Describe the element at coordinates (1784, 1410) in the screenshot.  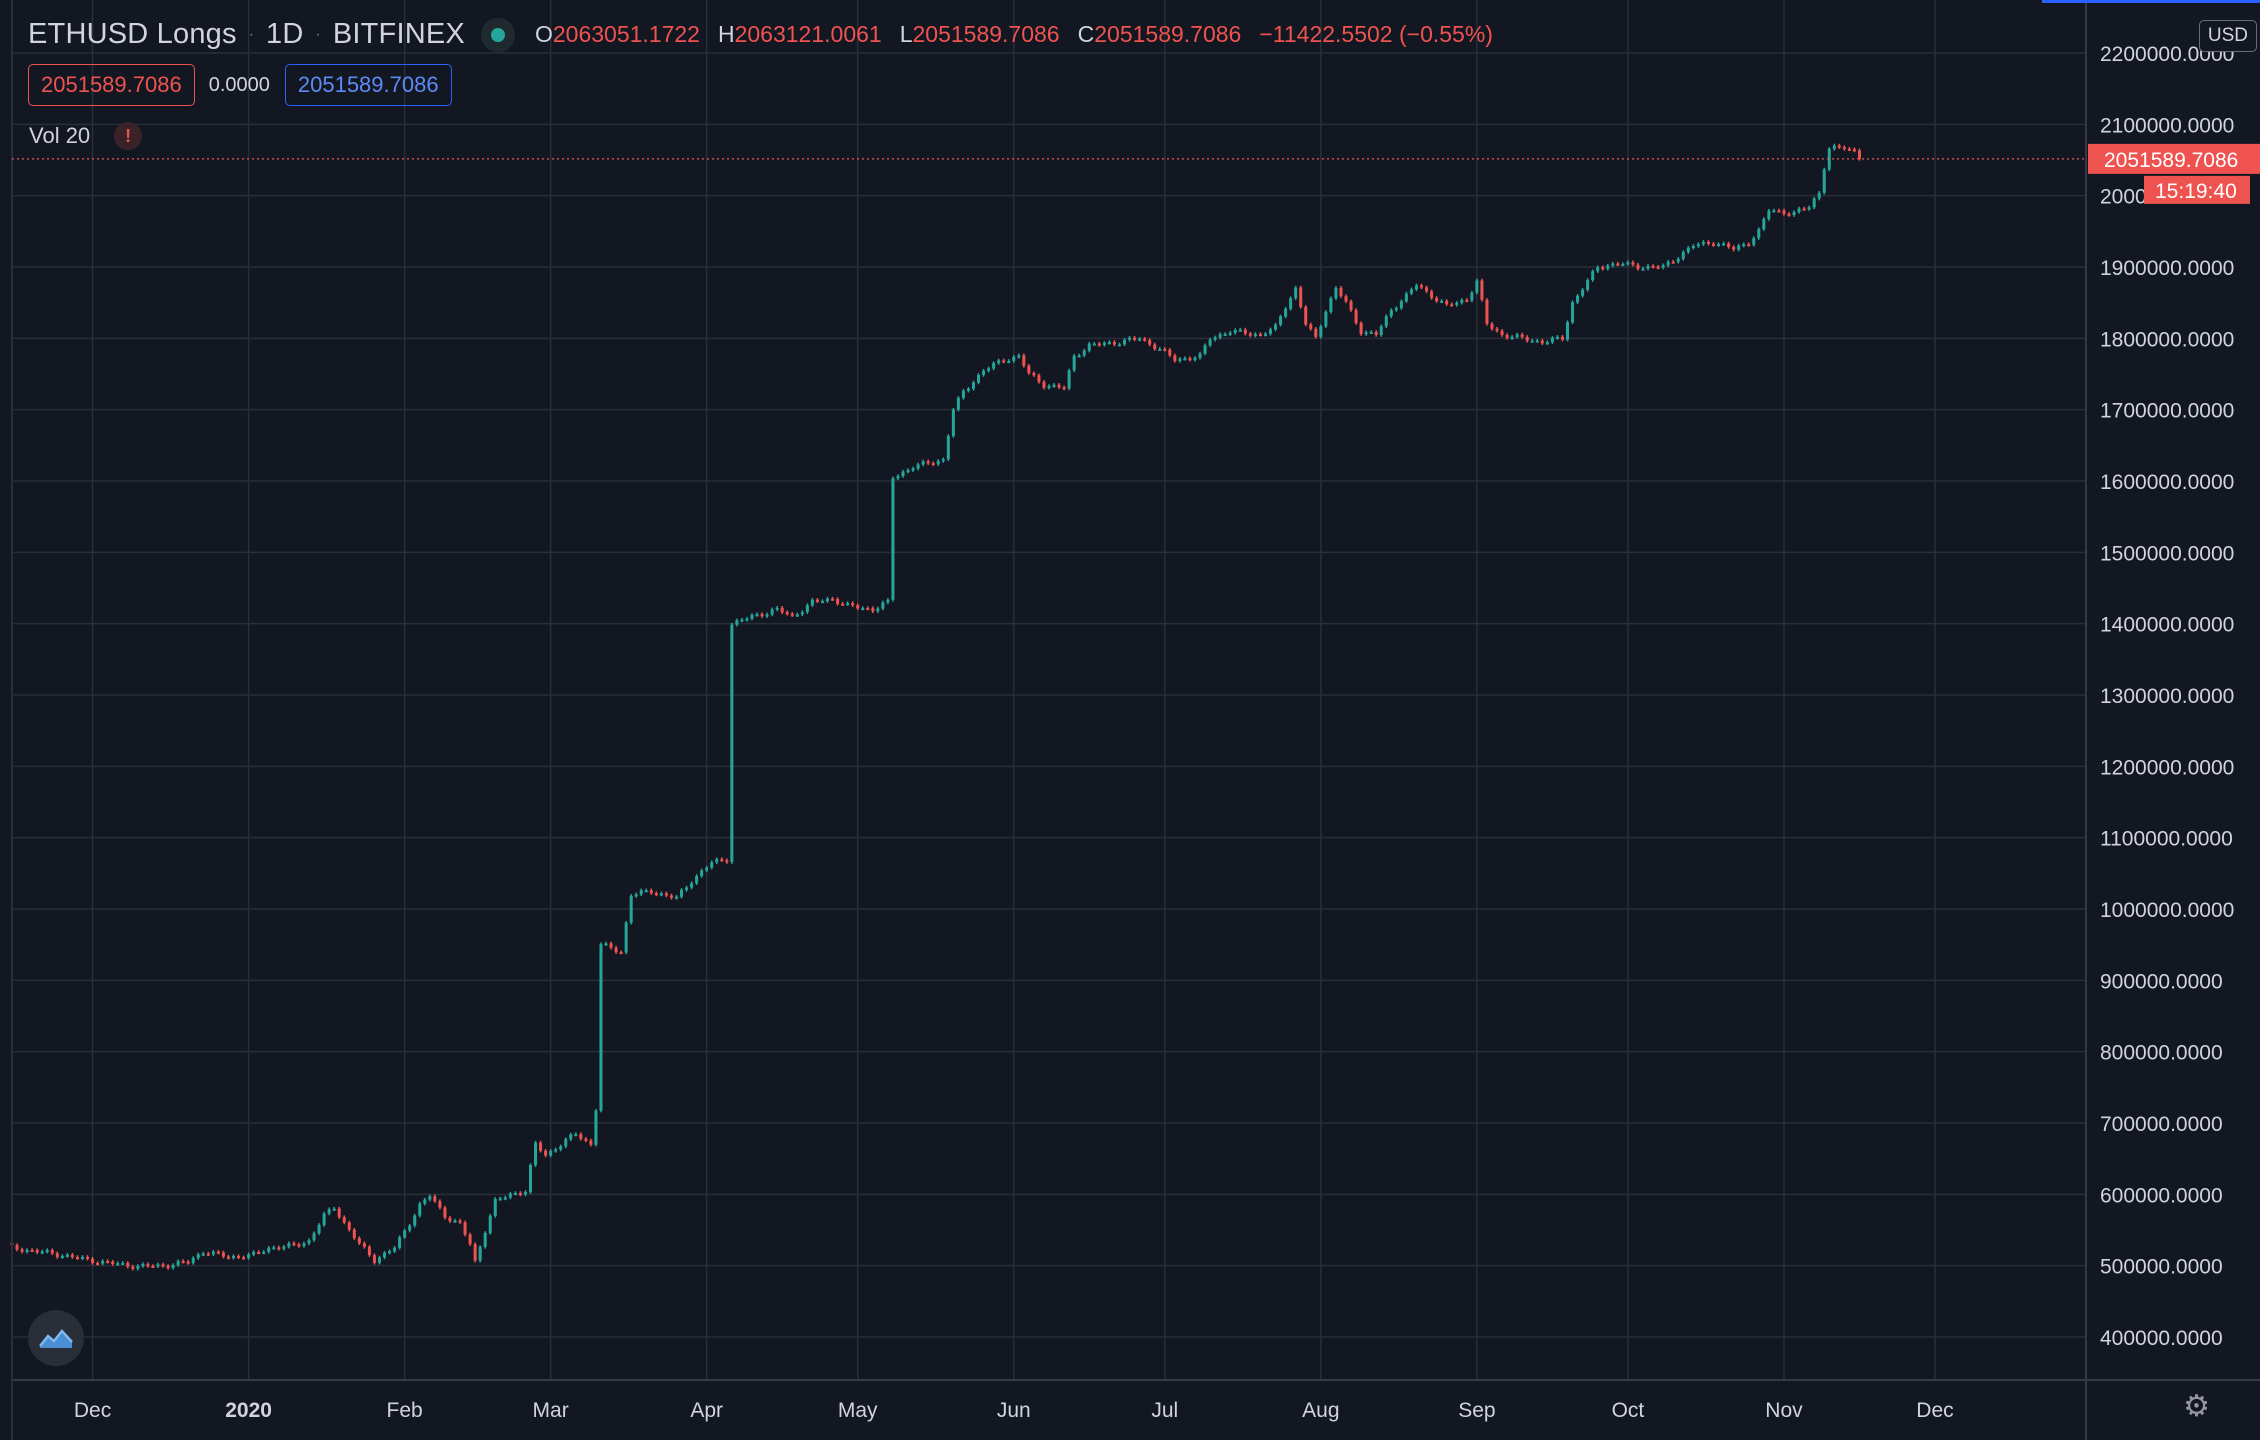
I see `x-tick-label: Nov` at that location.